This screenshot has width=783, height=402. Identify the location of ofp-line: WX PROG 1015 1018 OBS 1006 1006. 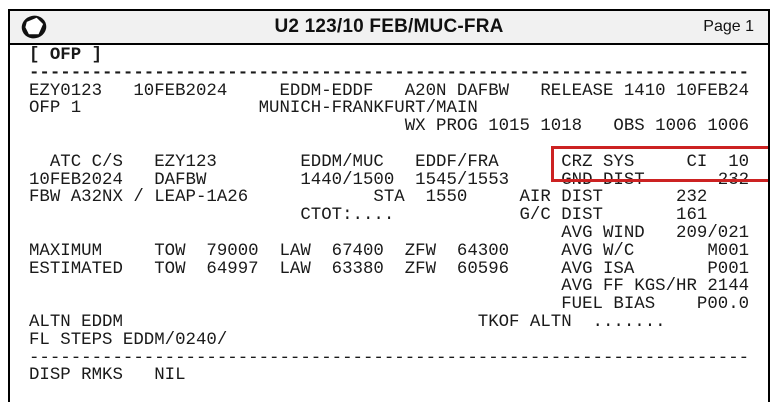
(389, 127).